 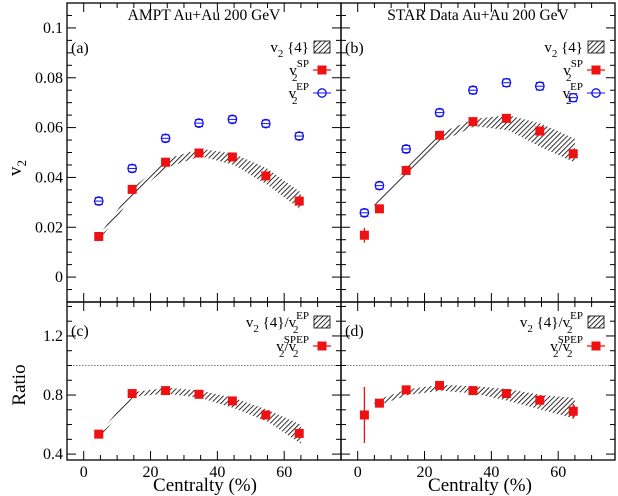 What do you see at coordinates (49, 78) in the screenshot?
I see `y-tick-label: 0.08` at bounding box center [49, 78].